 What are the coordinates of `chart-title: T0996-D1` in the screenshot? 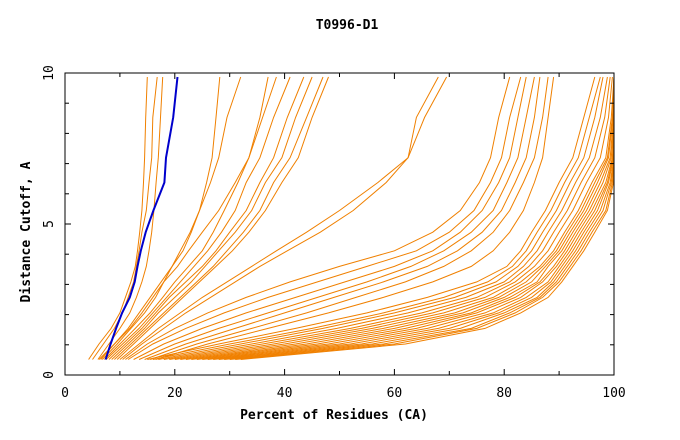 It's located at (347, 25).